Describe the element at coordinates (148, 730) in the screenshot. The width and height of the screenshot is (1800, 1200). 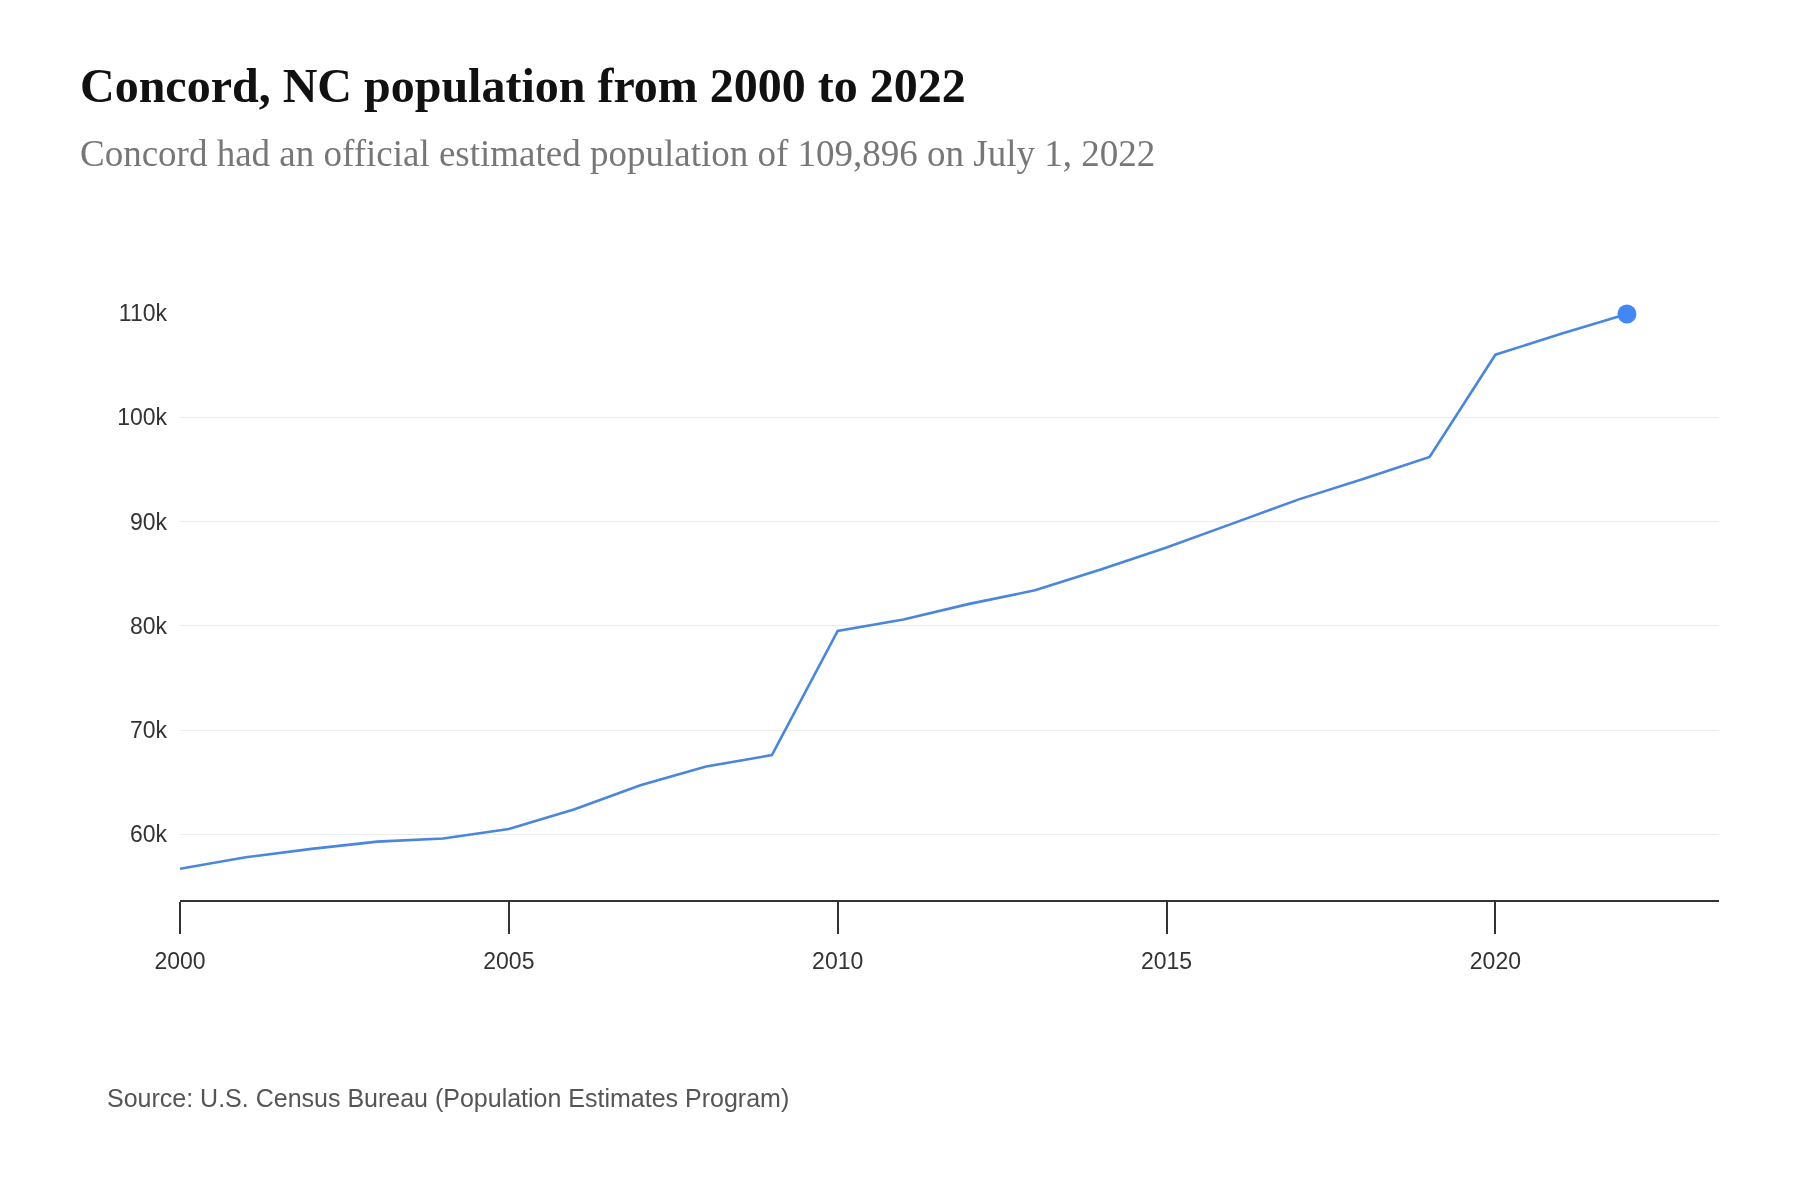
I see `y-tick-label: 70k` at that location.